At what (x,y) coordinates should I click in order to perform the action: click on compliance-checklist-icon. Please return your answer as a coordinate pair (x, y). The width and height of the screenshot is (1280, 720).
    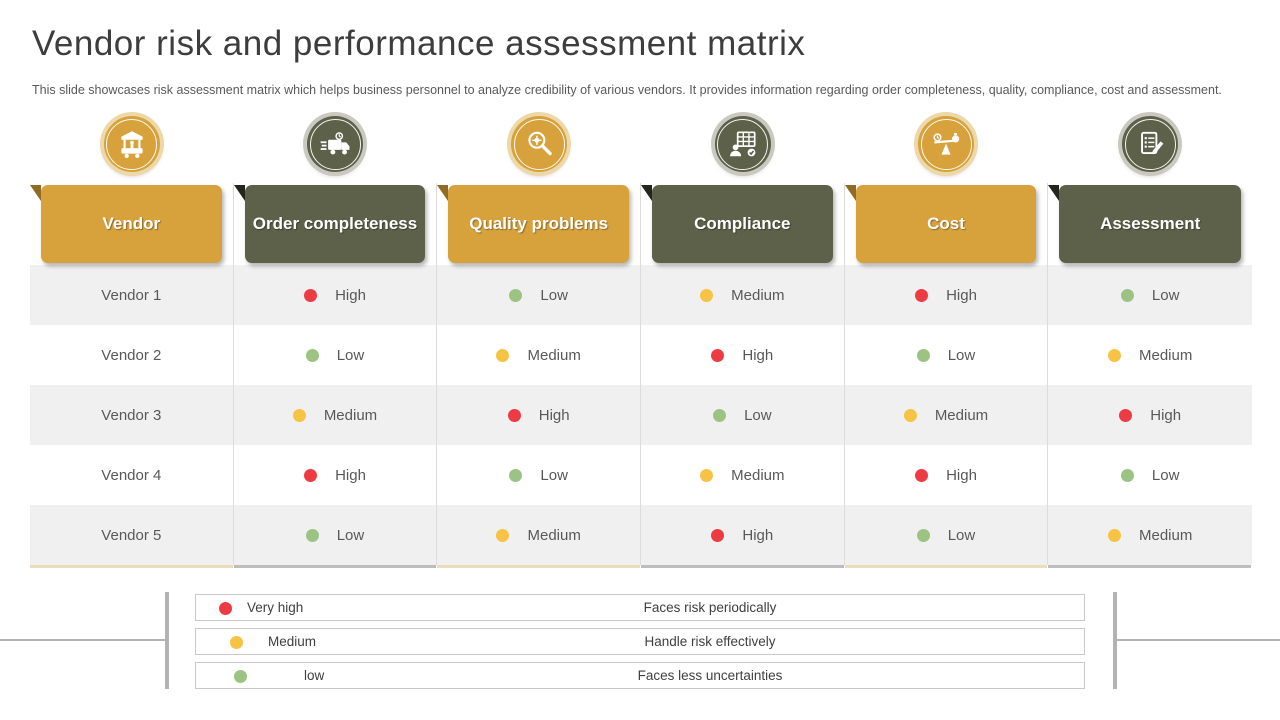
    Looking at the image, I should click on (742, 144).